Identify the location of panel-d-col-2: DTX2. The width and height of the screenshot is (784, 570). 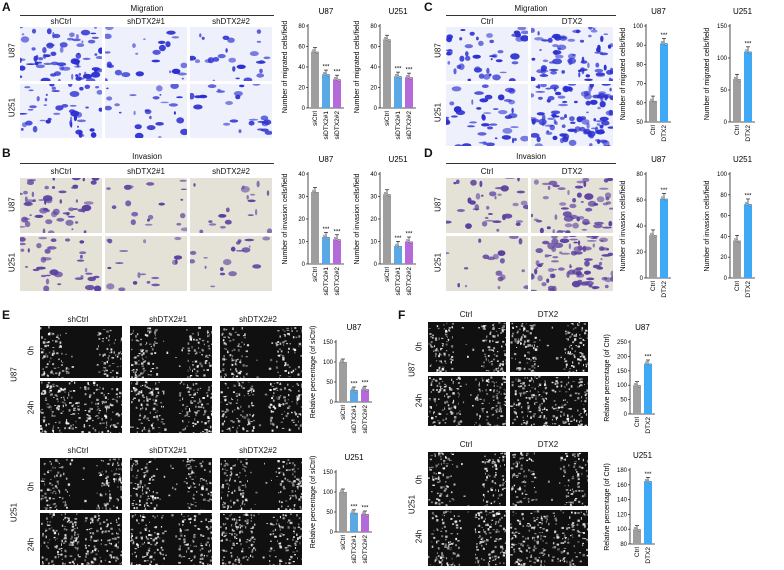
(572, 171).